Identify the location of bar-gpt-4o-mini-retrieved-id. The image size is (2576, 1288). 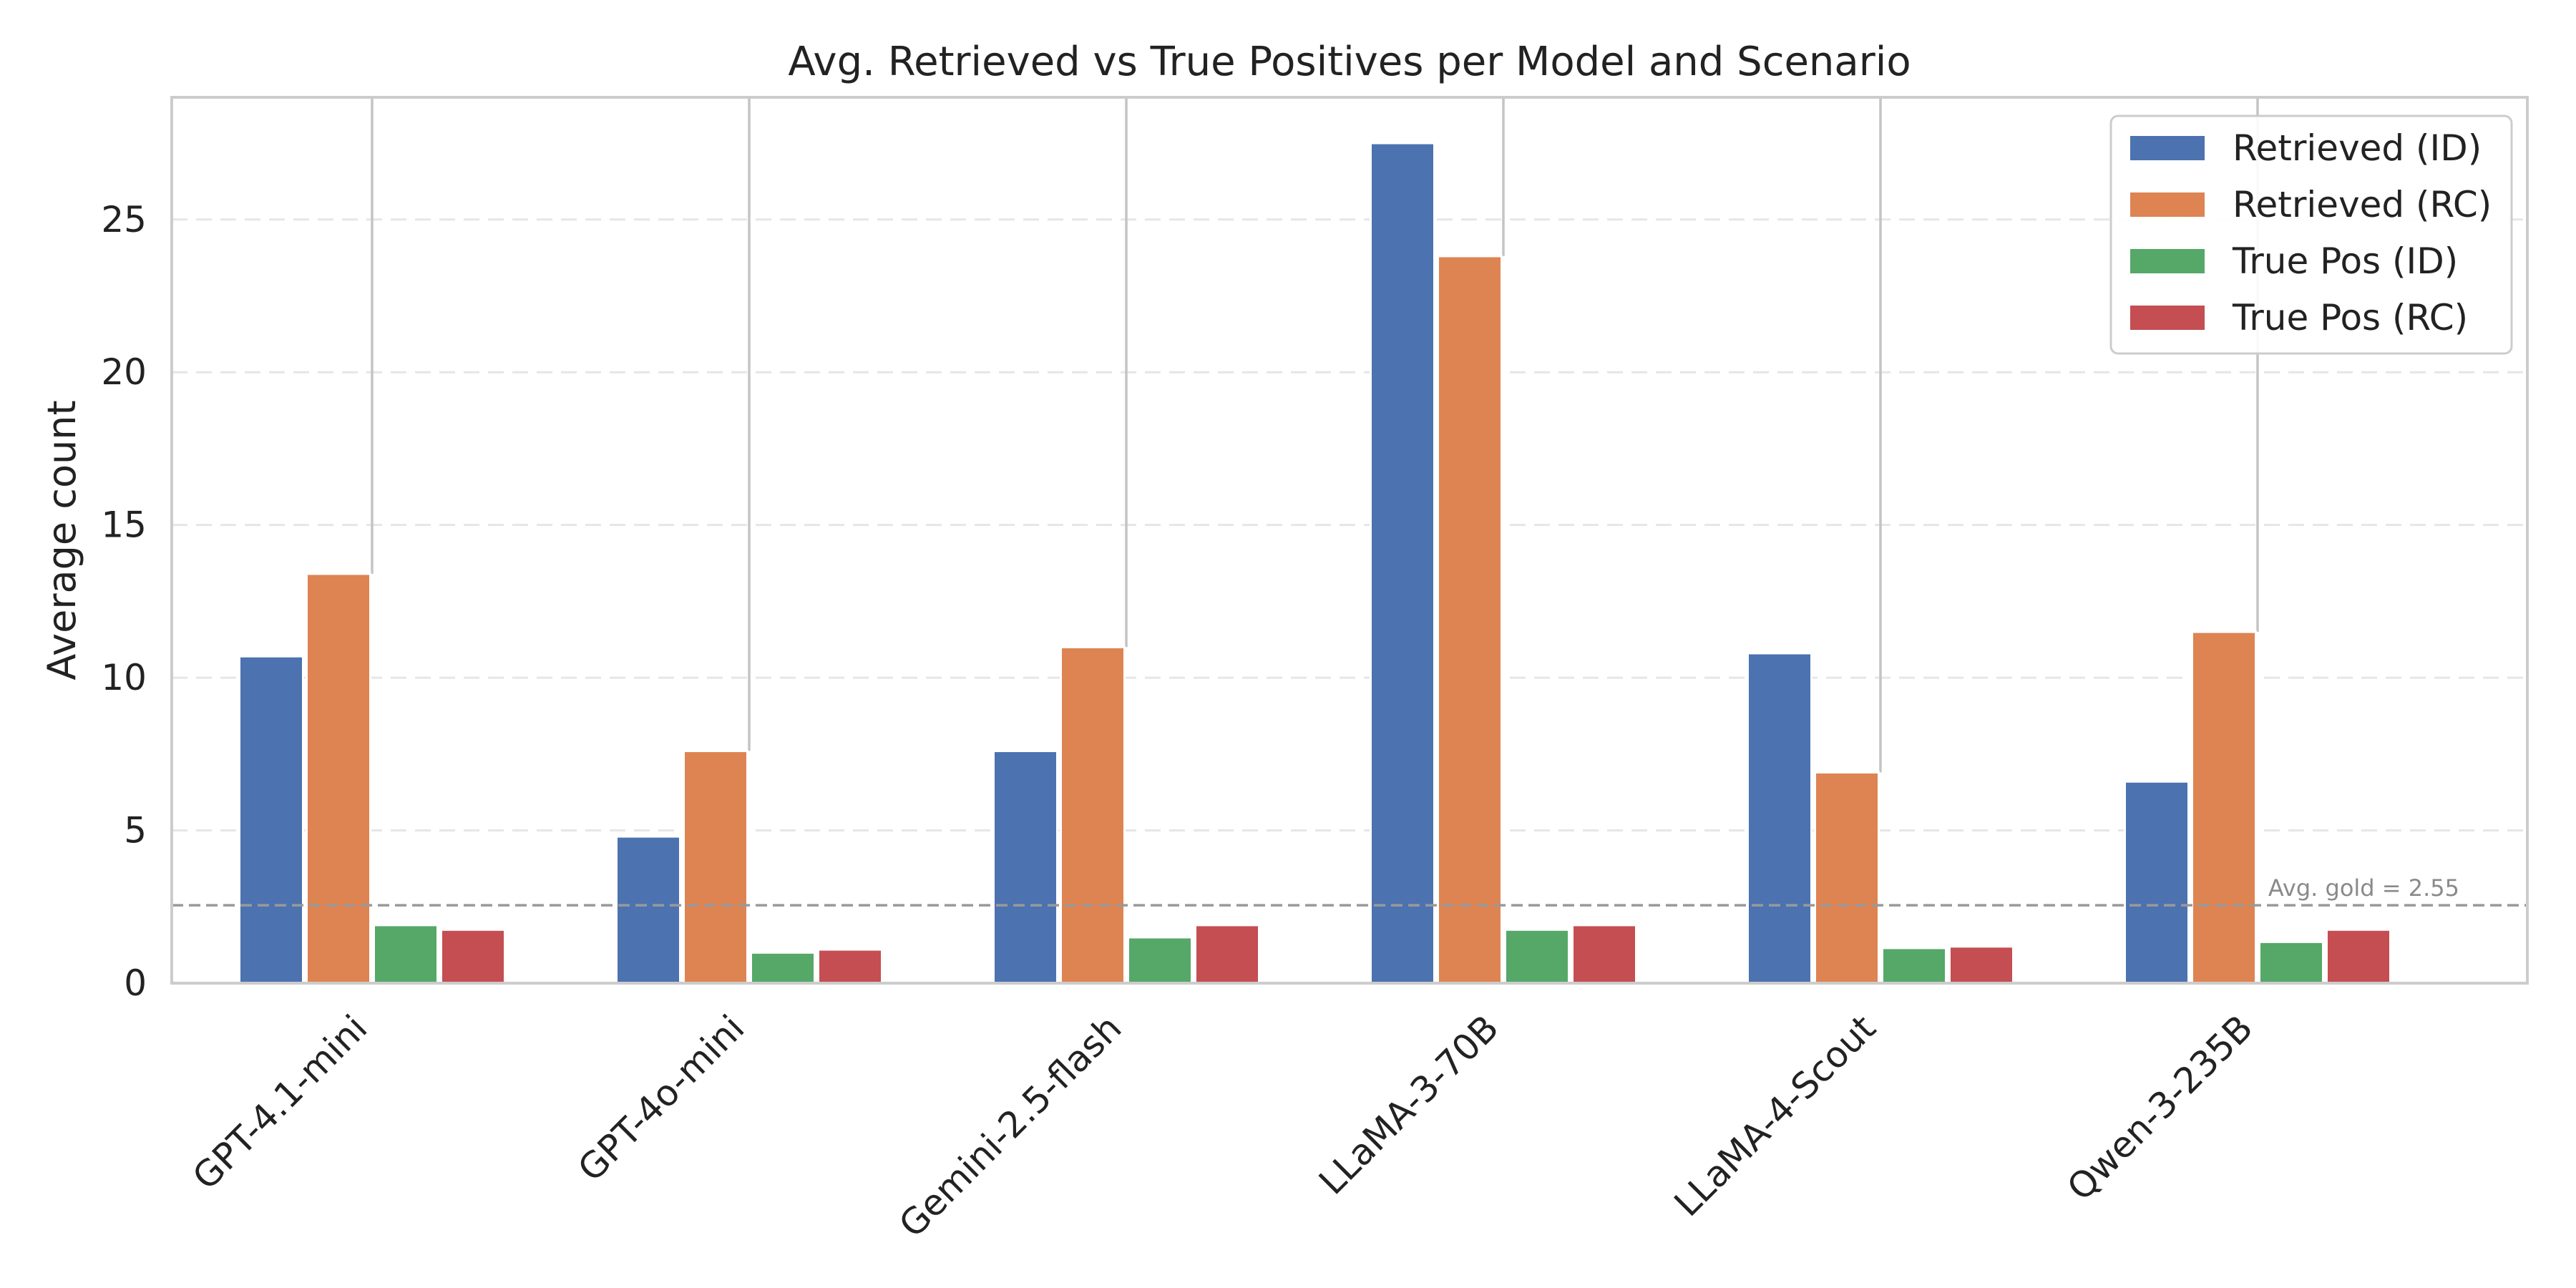
(648, 910).